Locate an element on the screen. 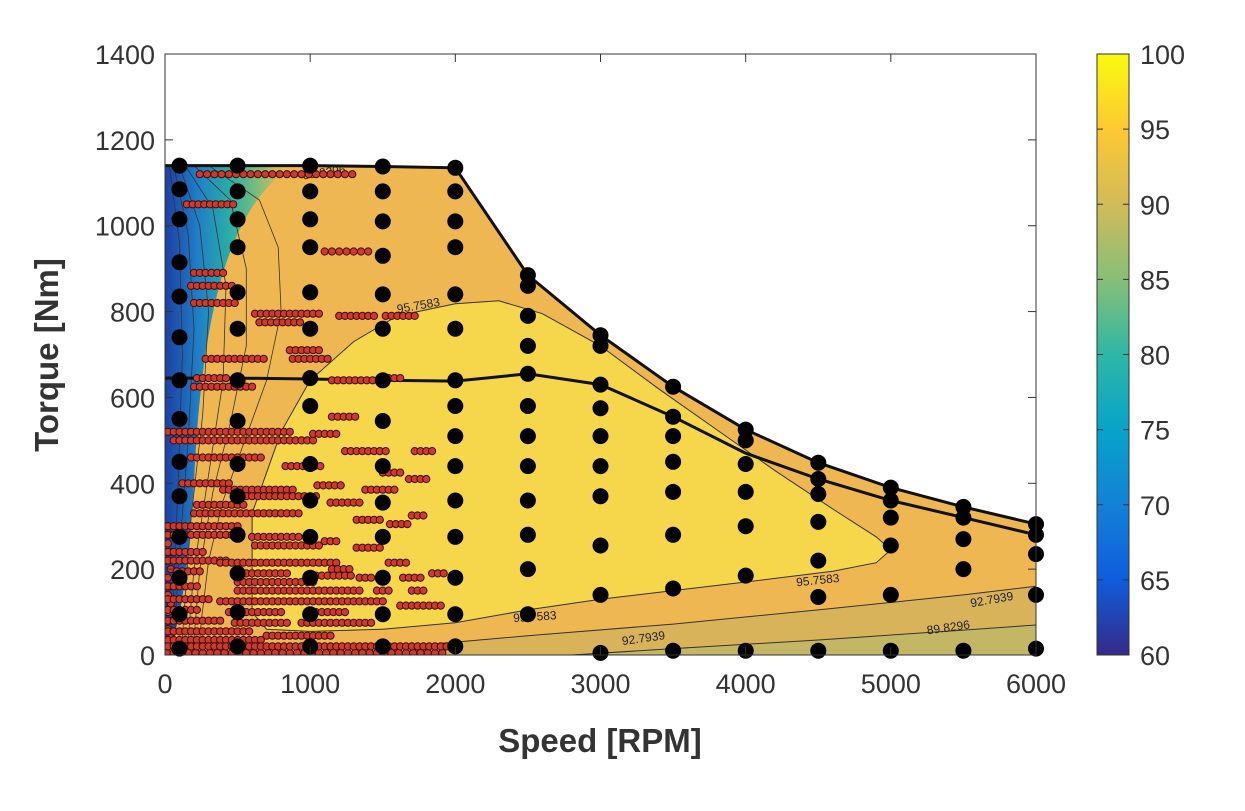 This screenshot has height=811, width=1245. y-tick-label: 600 is located at coordinates (132, 398).